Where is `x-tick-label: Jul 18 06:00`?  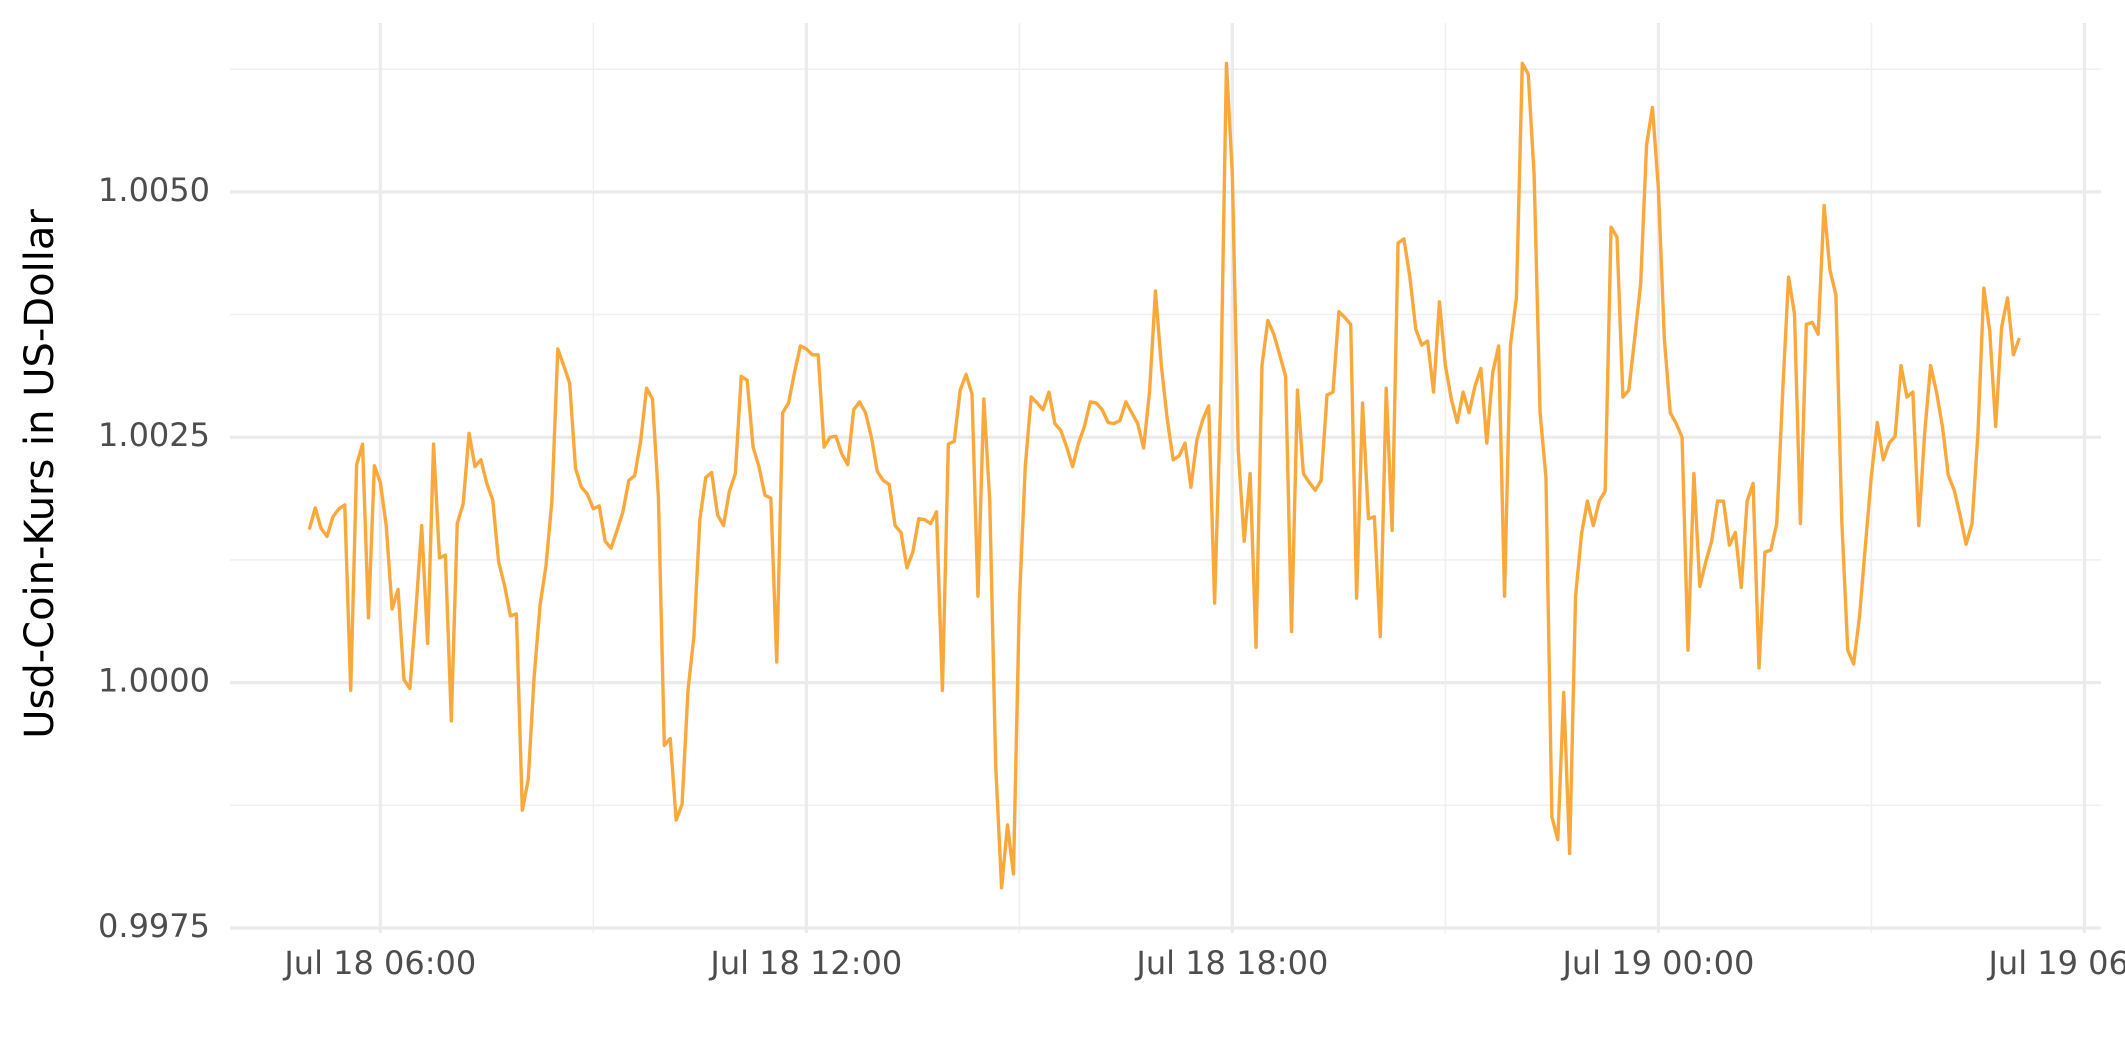
x-tick-label: Jul 18 06:00 is located at coordinates (379, 963).